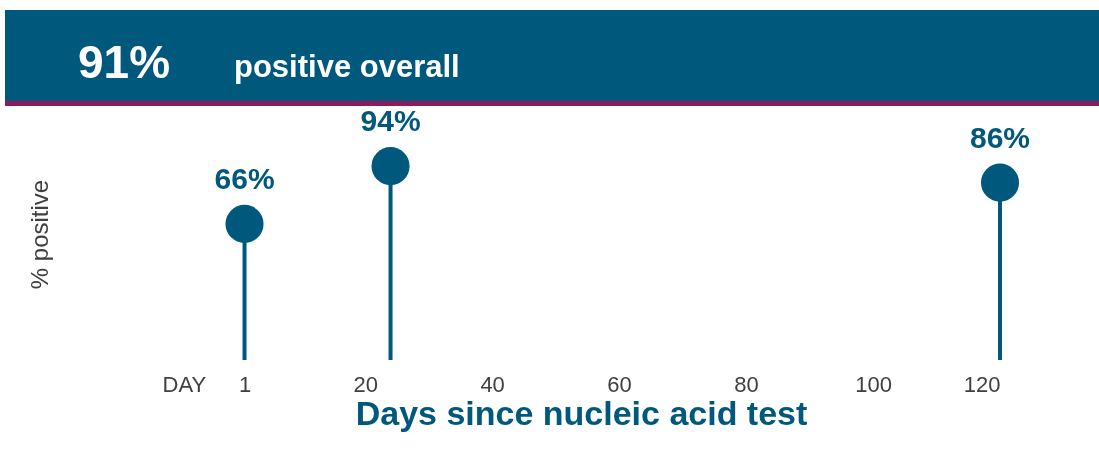 The image size is (1099, 469). Describe the element at coordinates (184, 384) in the screenshot. I see `x-tick-label: DAY` at that location.